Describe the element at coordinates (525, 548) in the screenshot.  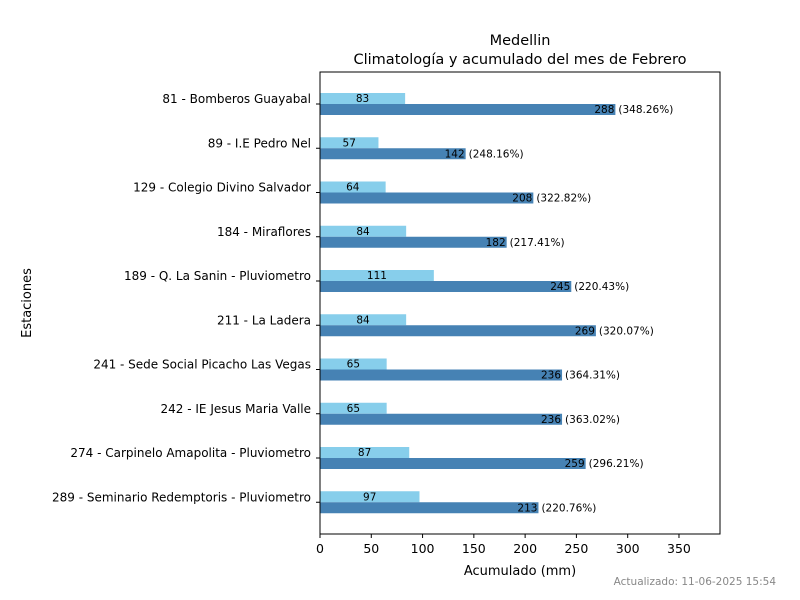
I see `x-tick-label: 200` at that location.